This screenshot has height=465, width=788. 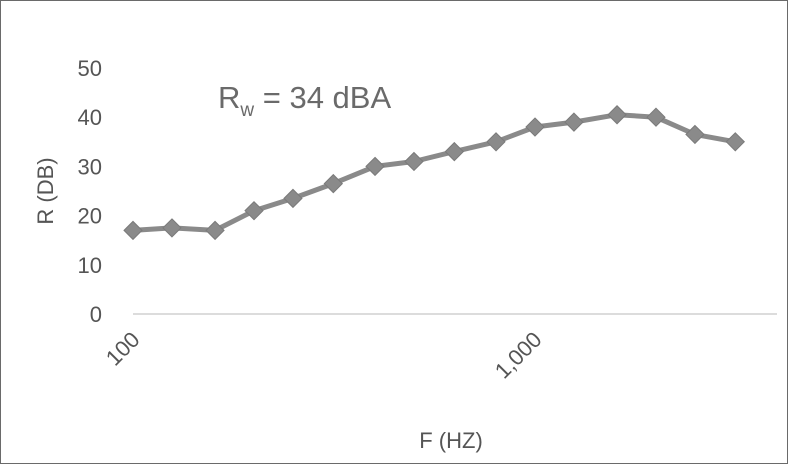 I want to click on y-tick-label: 10, so click(x=90, y=265).